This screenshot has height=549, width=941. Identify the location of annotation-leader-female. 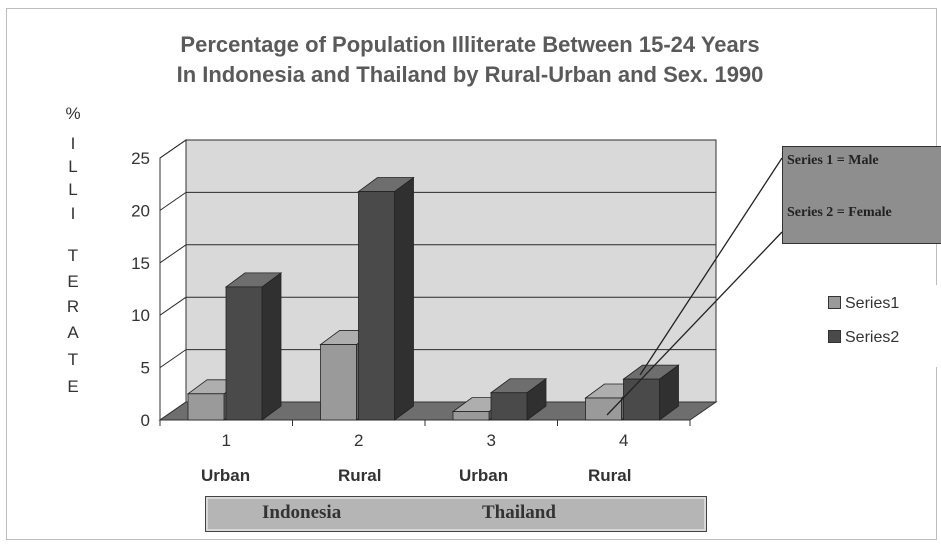
(694, 323).